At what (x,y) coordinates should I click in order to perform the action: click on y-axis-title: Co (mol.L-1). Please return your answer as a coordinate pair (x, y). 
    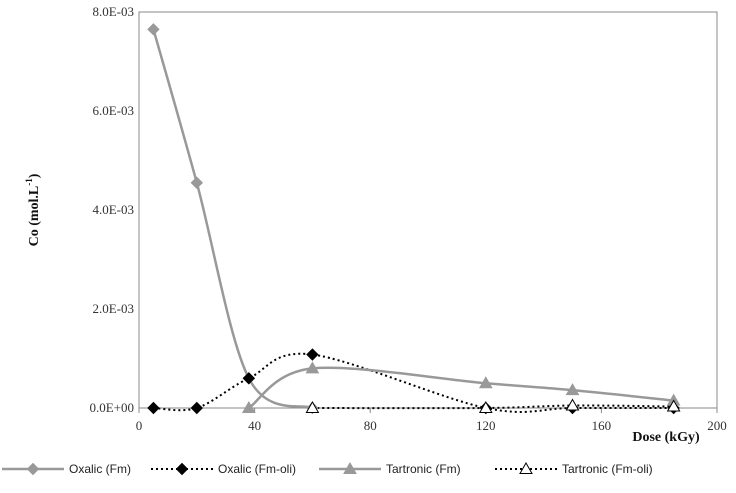
    Looking at the image, I should click on (33, 209).